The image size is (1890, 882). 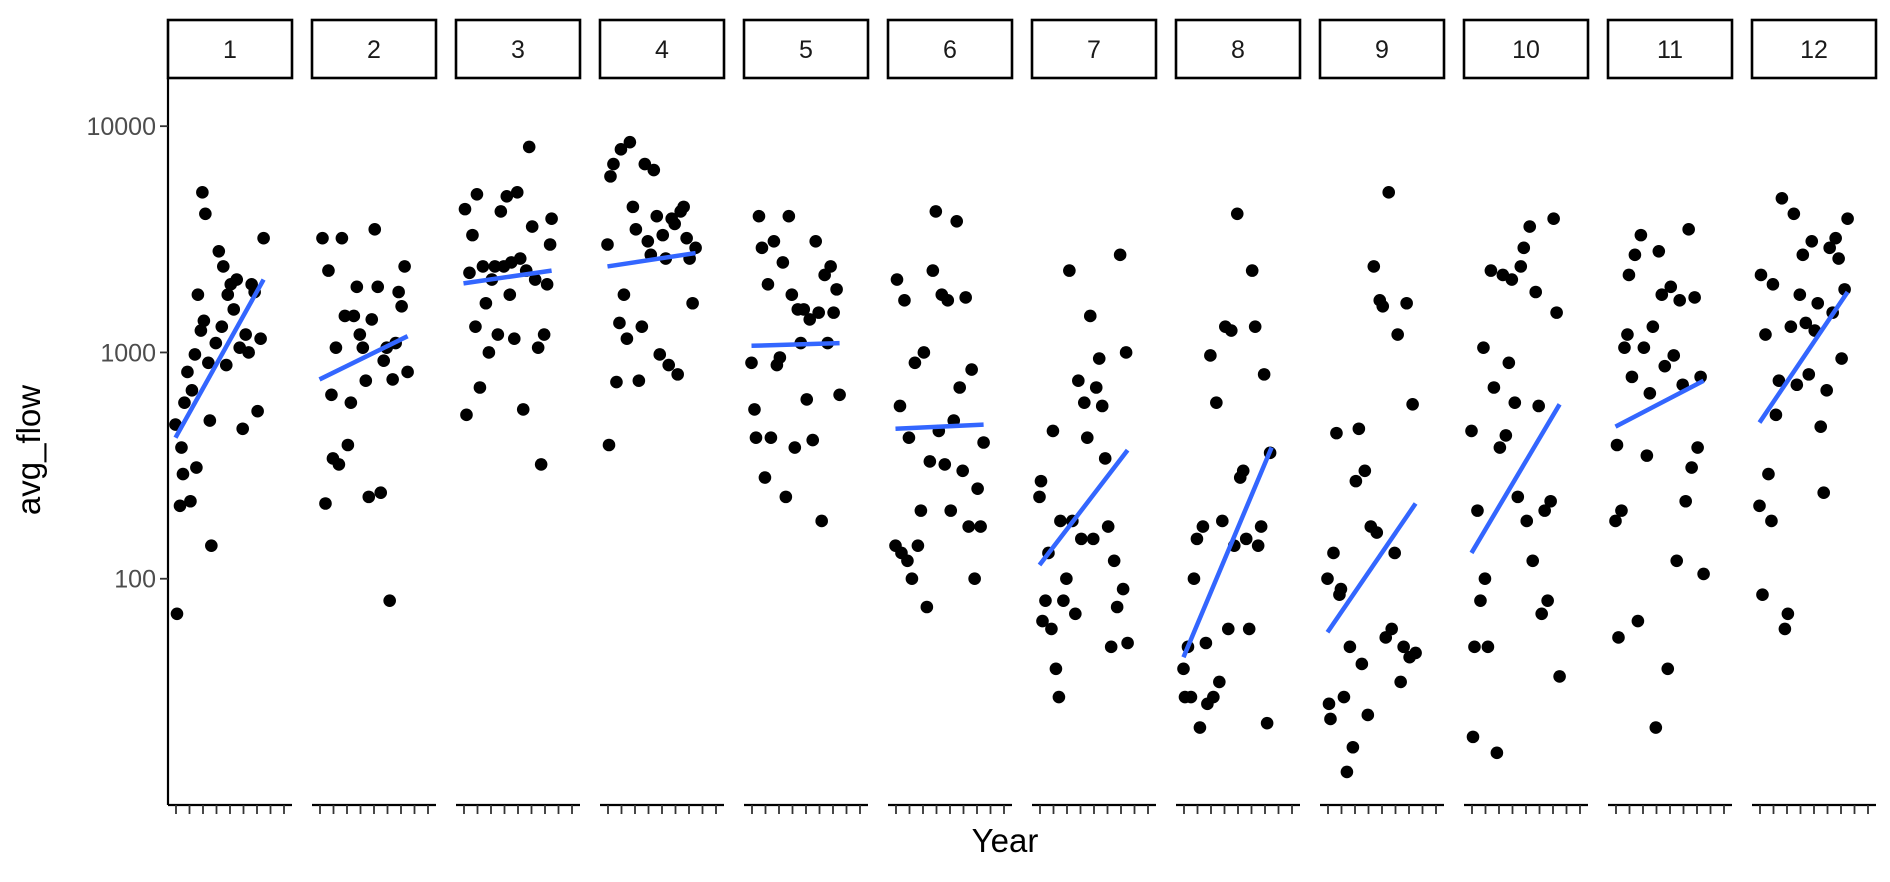 What do you see at coordinates (662, 416) in the screenshot?
I see `facet-panel-4: 4` at bounding box center [662, 416].